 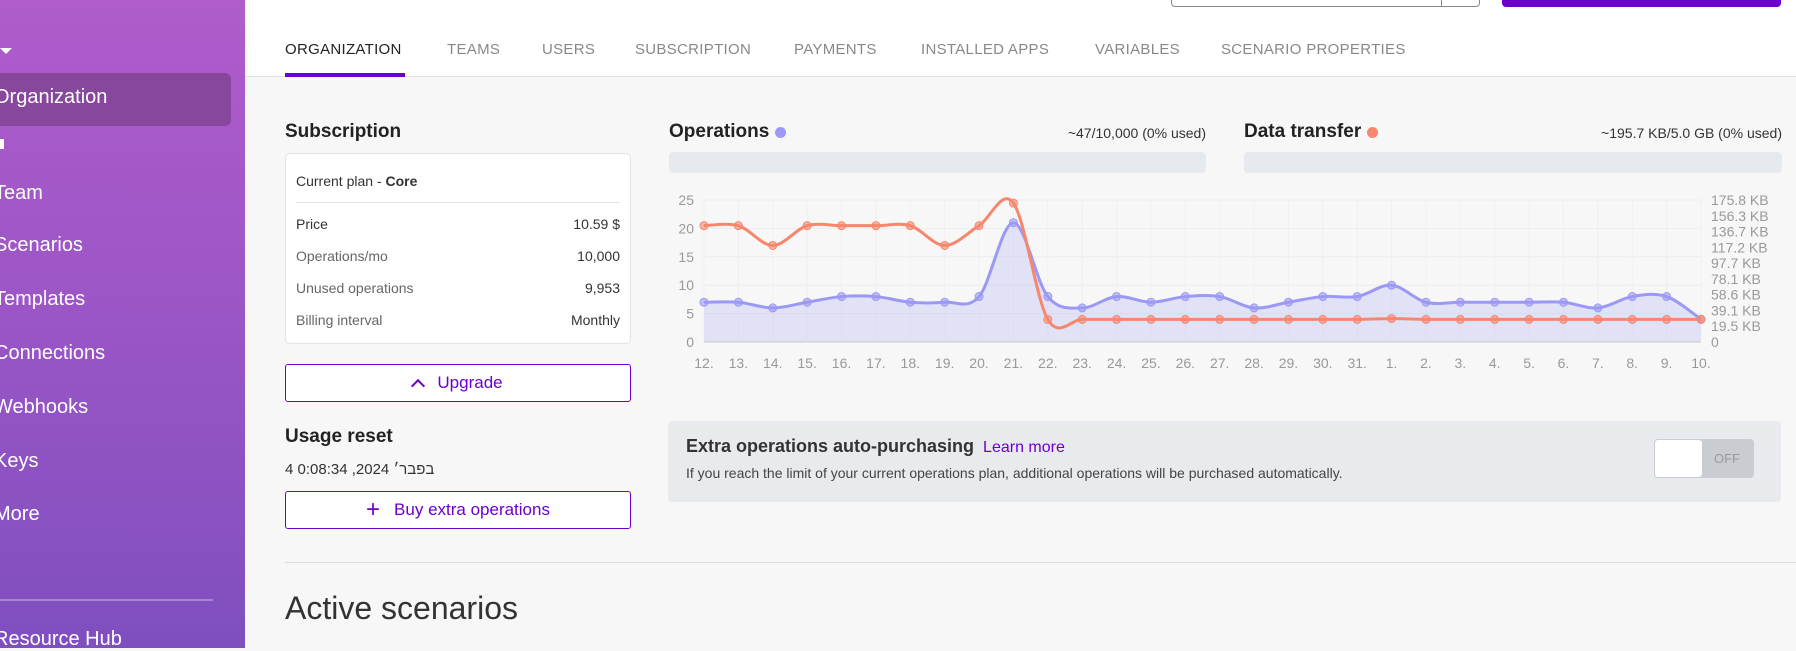 I want to click on toggle-state-label: OFF, so click(x=1727, y=458).